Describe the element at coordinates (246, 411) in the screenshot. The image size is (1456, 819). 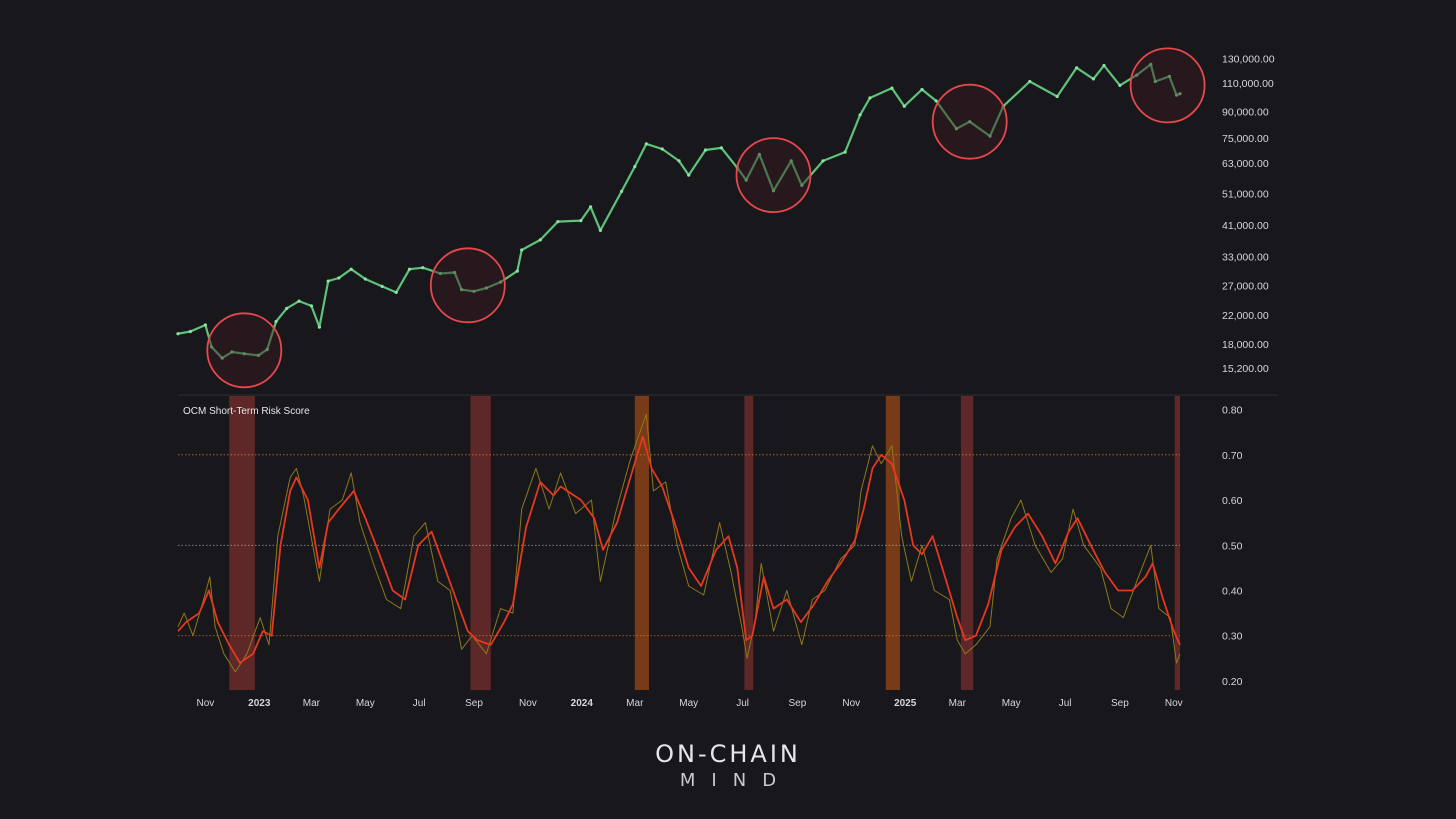
I see `risk-panel-title: OCM Short-Term Risk Score` at that location.